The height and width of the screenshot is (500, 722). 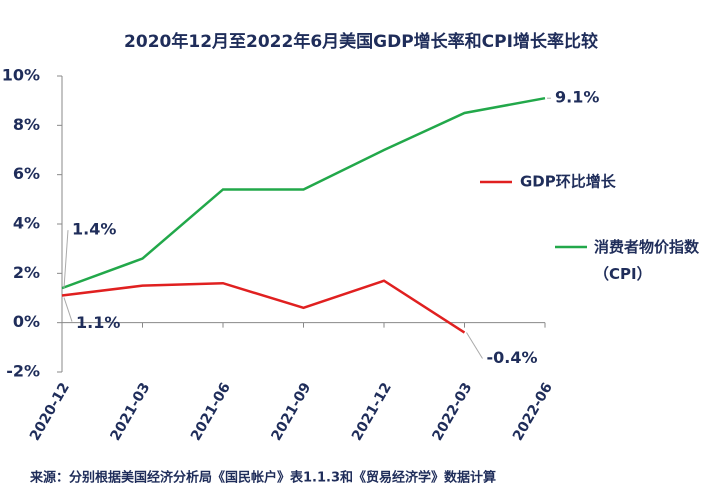 I want to click on y-tick-label: 8%, so click(x=26, y=124).